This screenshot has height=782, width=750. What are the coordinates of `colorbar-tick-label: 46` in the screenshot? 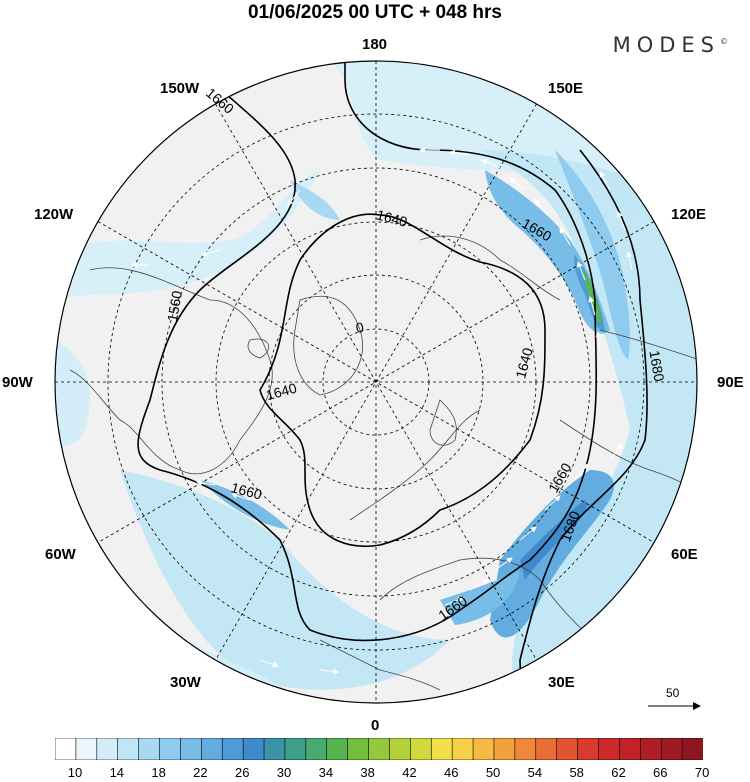 It's located at (451, 772).